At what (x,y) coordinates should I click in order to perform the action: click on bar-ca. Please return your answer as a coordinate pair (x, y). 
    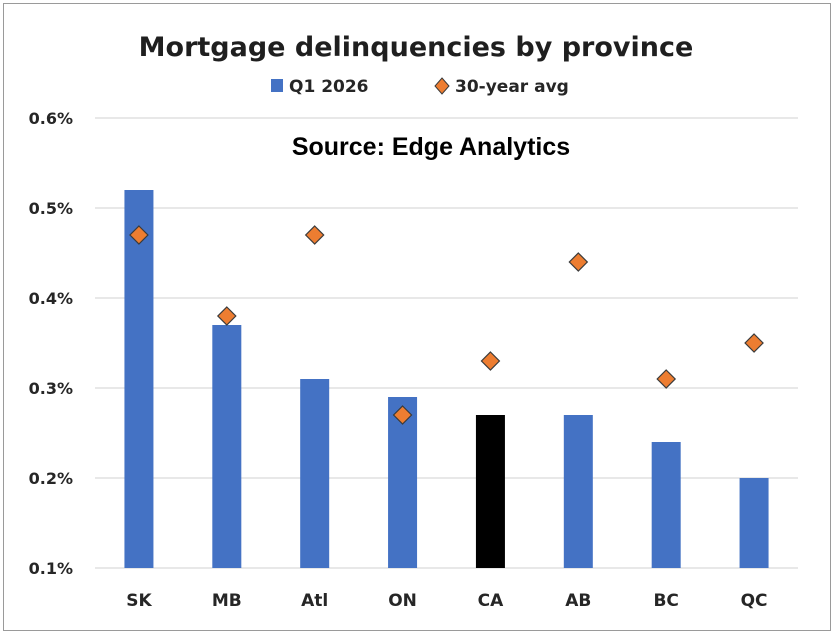
    Looking at the image, I should click on (490, 491).